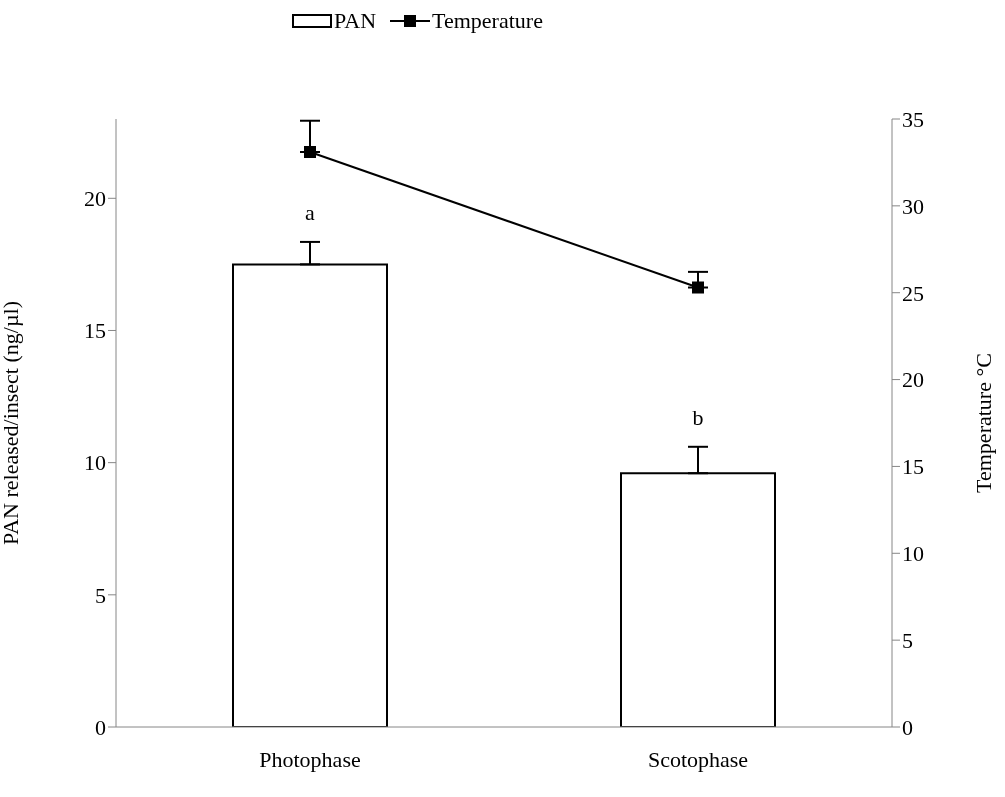 This screenshot has height=797, width=1005. What do you see at coordinates (310, 759) in the screenshot?
I see `x-tick-label: Photophase` at bounding box center [310, 759].